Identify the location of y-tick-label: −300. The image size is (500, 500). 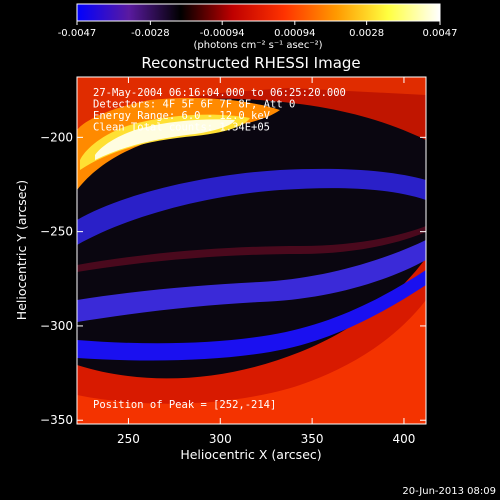
(56, 326).